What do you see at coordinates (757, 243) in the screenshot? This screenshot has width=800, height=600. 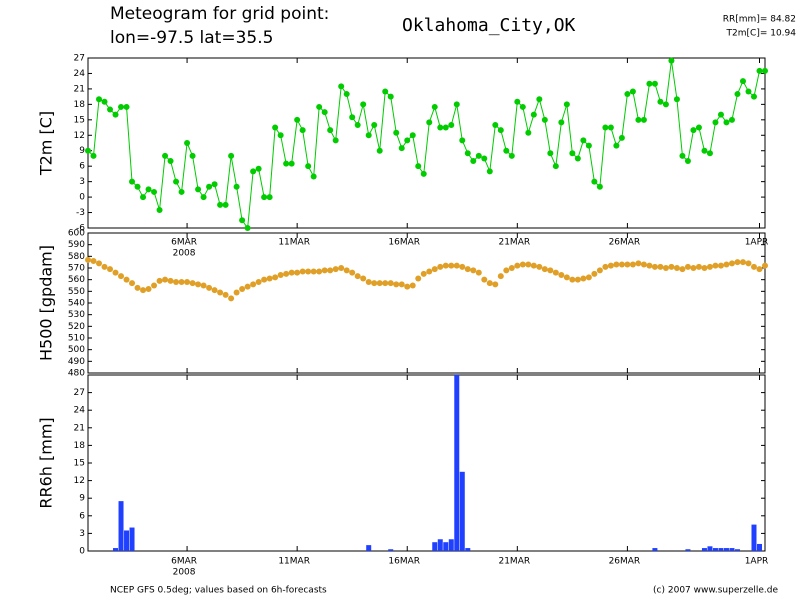 I see `x-tick-label: 1APR` at bounding box center [757, 243].